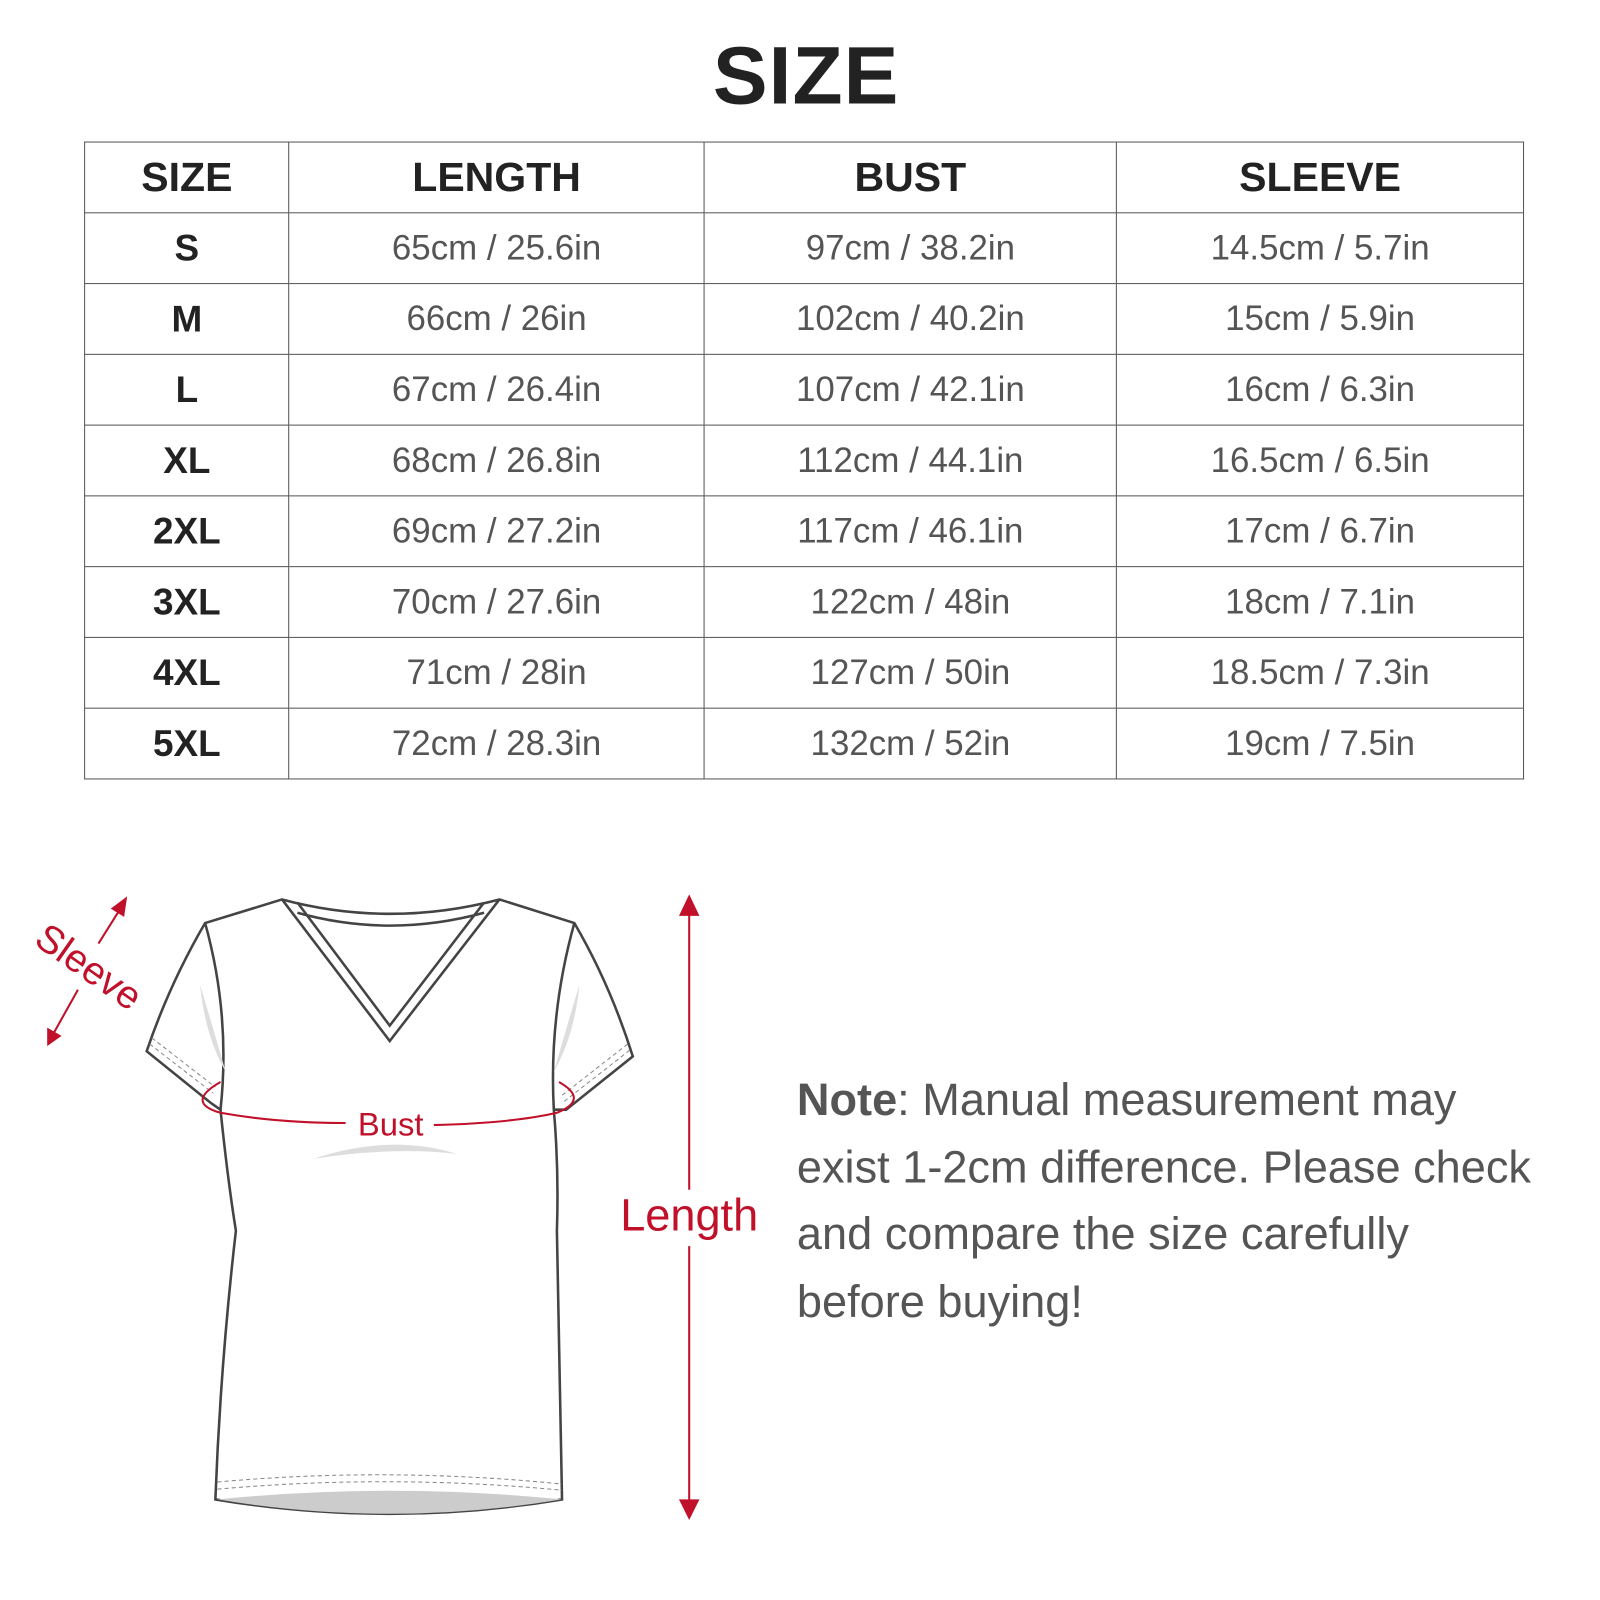  I want to click on table-row: 5XL 72cm / 28.3in 132cm / 52in 19cm / 7.5in, so click(804, 743).